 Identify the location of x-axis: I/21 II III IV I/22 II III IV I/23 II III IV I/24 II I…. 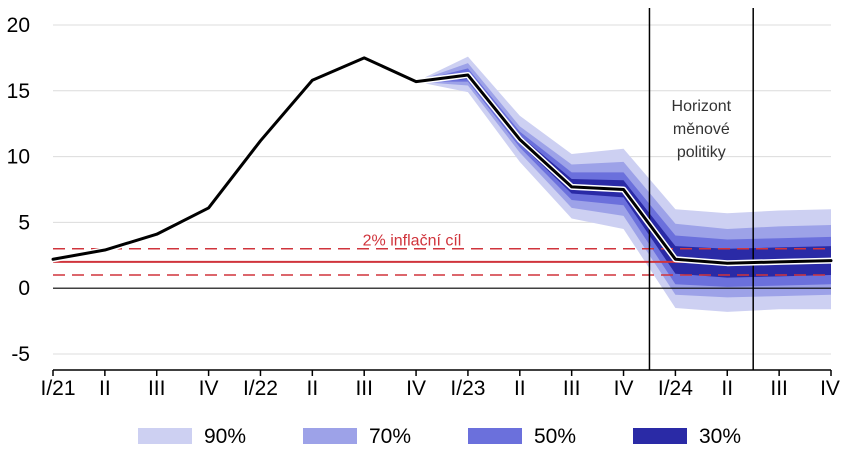
(440, 384).